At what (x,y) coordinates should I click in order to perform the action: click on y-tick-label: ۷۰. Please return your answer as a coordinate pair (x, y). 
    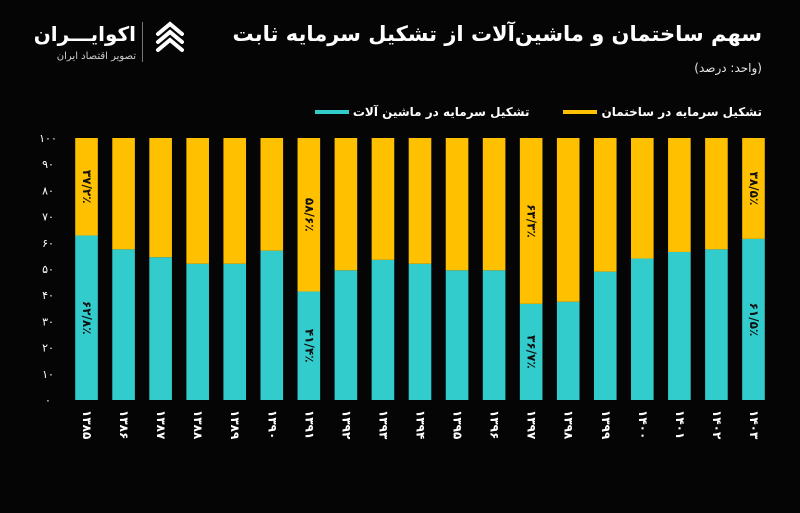
    Looking at the image, I should click on (48, 217).